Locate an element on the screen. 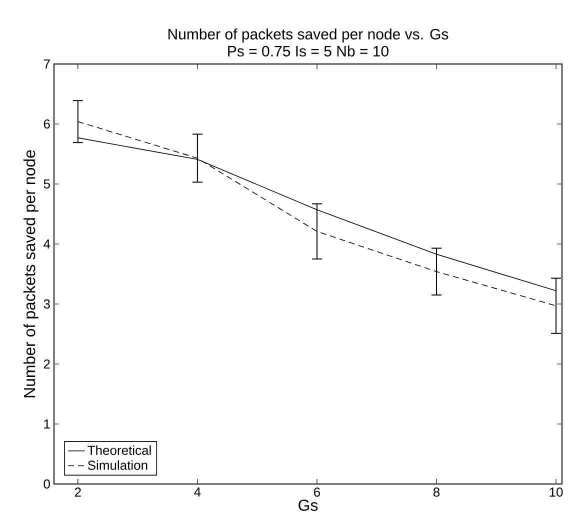 The width and height of the screenshot is (586, 528). x-axis-title: Gs is located at coordinates (308, 505).